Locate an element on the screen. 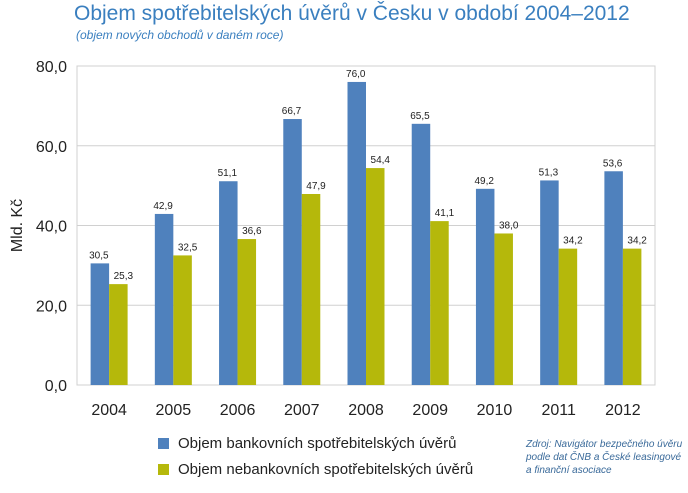  legend-item-bank: Objem bankovních spotřebitelských úvěrů is located at coordinates (315, 443).